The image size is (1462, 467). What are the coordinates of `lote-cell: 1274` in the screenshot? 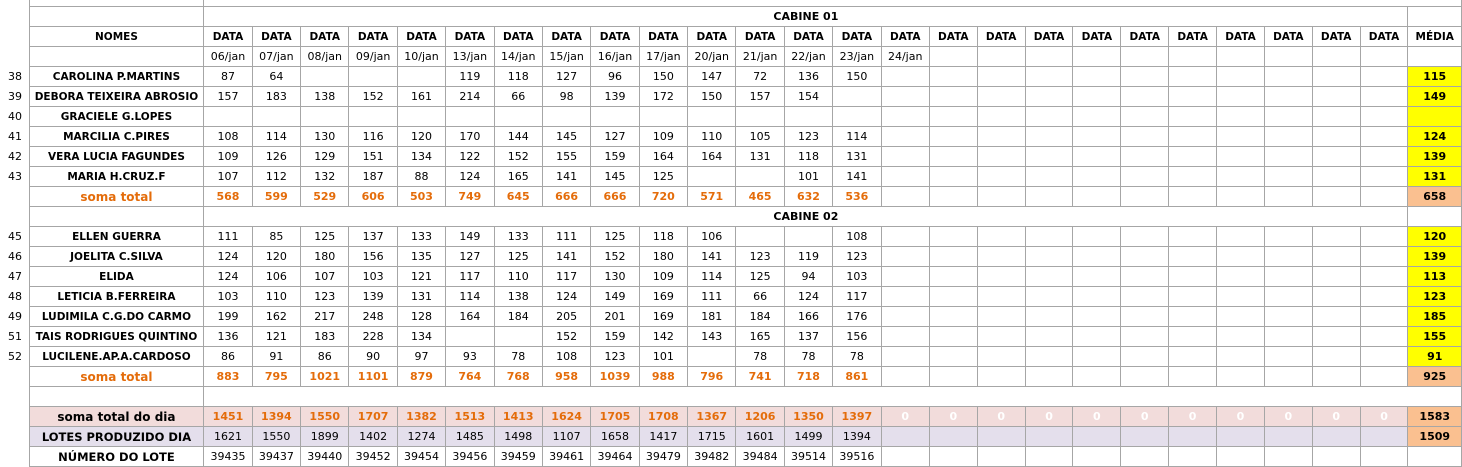 It's located at (421, 436).